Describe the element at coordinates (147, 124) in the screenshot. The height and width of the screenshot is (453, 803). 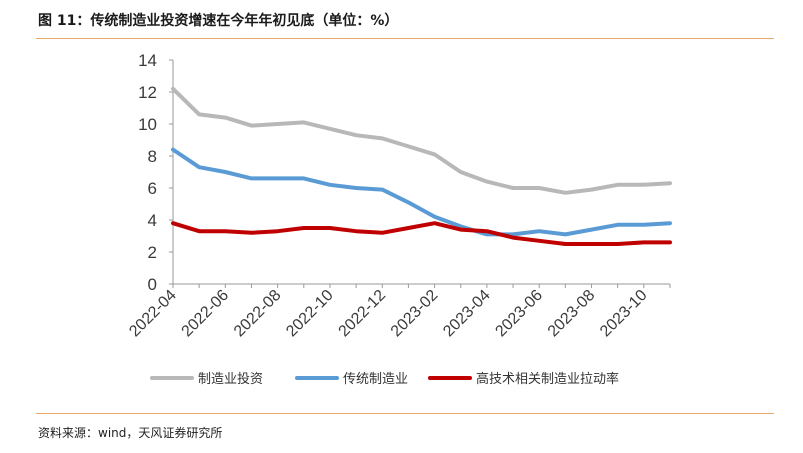
I see `y-tick-label: 10` at that location.